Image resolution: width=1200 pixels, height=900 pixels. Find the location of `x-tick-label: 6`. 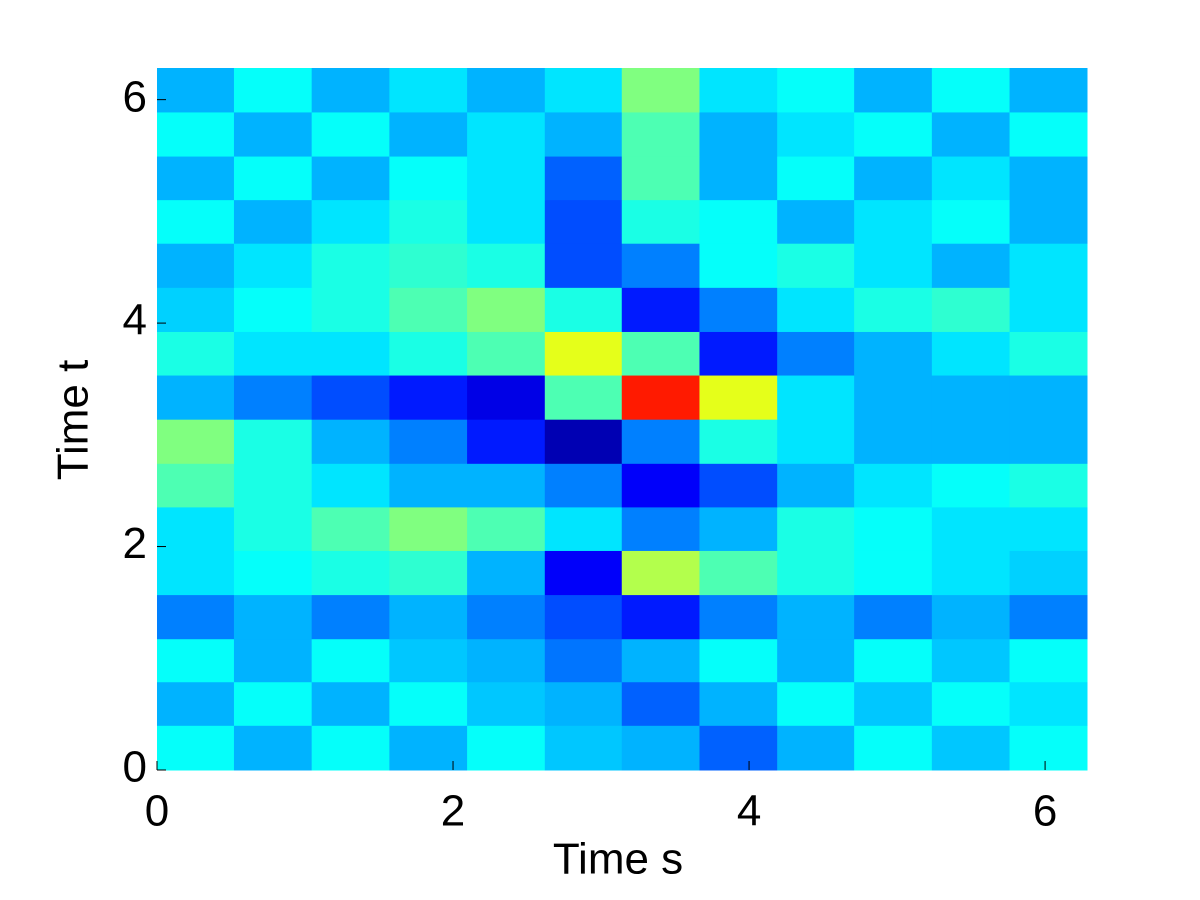

x-tick-label: 6 is located at coordinates (1045, 811).